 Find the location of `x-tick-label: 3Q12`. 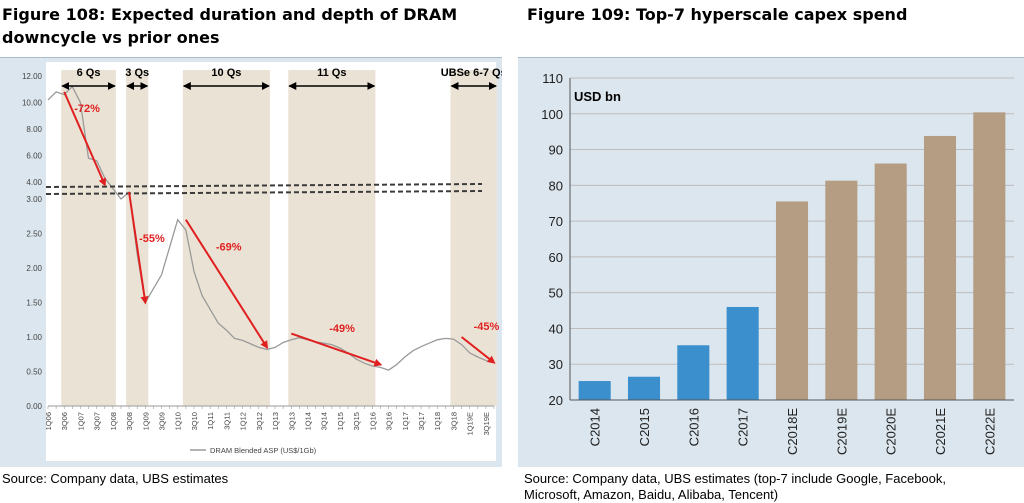

x-tick-label: 3Q12 is located at coordinates (259, 421).